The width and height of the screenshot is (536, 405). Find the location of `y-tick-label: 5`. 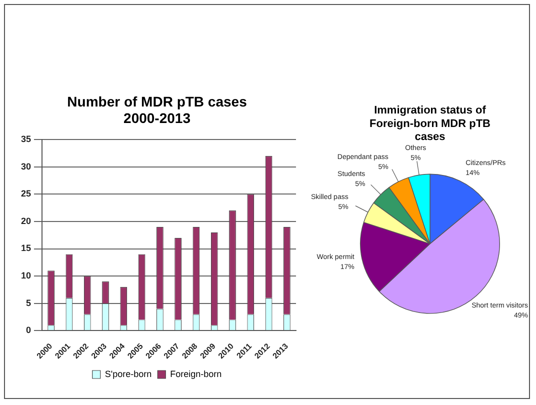

y-tick-label: 5 is located at coordinates (29, 303).